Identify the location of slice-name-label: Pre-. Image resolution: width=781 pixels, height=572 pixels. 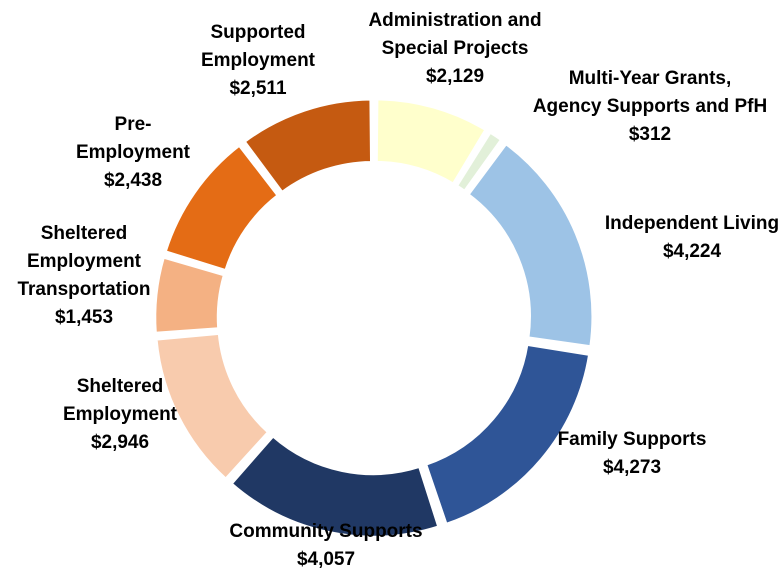
(133, 124).